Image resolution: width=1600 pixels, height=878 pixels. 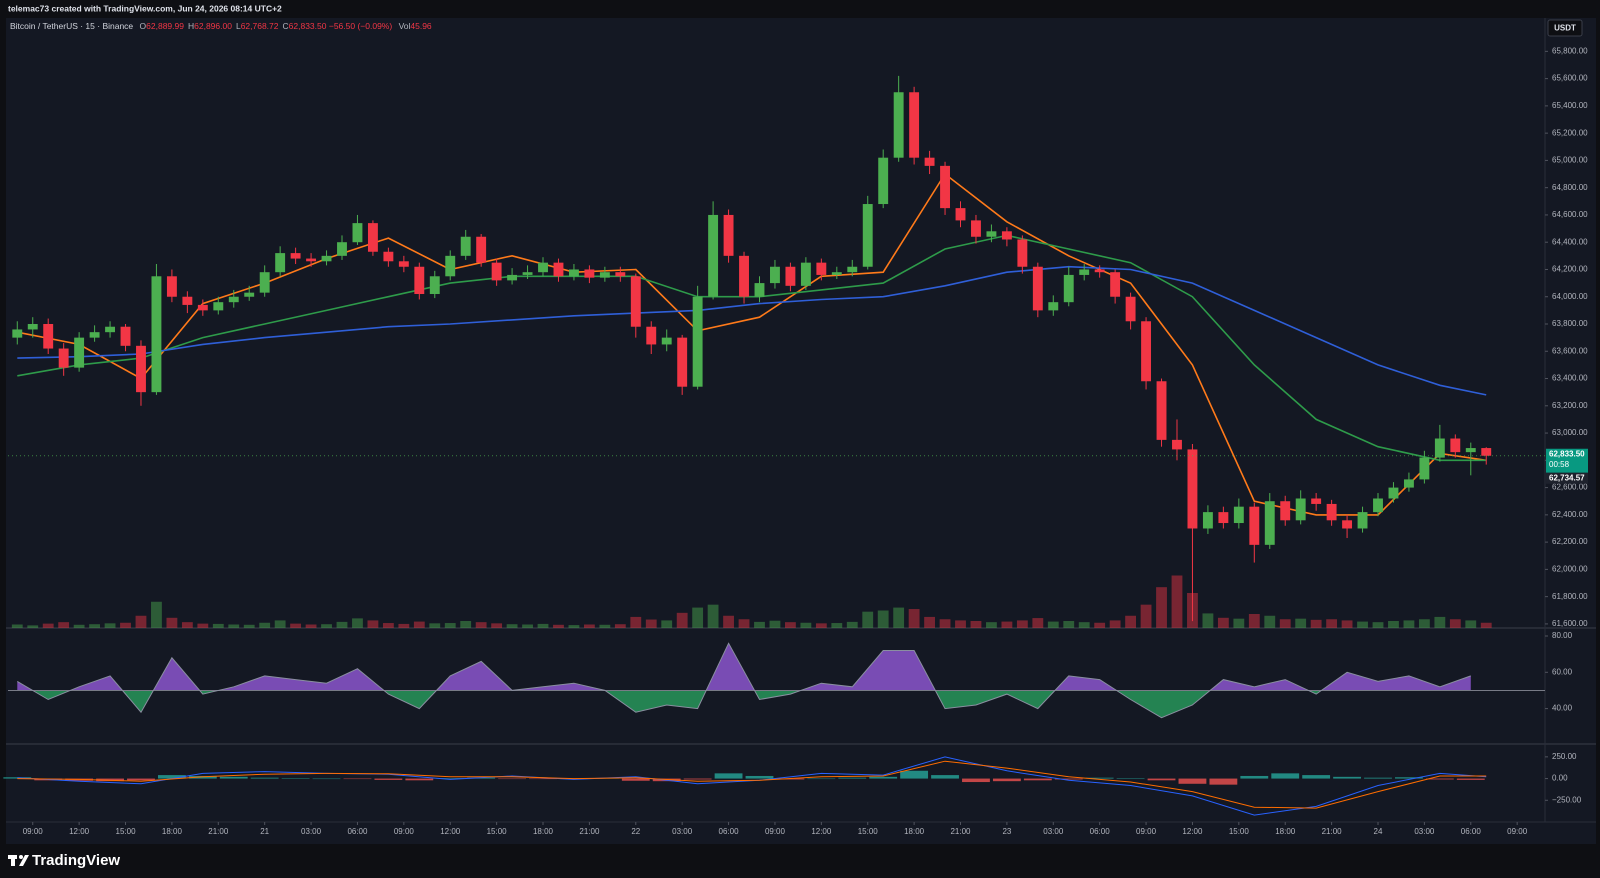 I want to click on ohlc-value: 62,889.99, so click(x=165, y=26).